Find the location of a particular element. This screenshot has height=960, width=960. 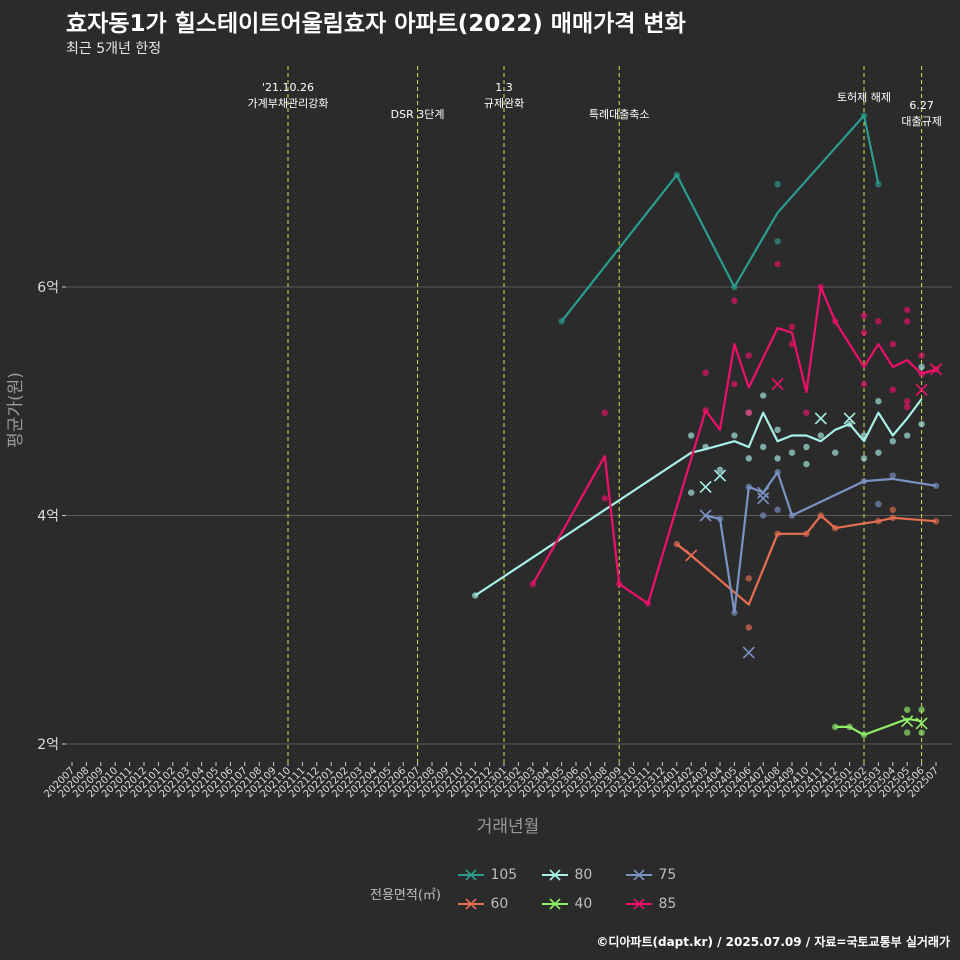

event-label: 특례대출축소 is located at coordinates (619, 114).